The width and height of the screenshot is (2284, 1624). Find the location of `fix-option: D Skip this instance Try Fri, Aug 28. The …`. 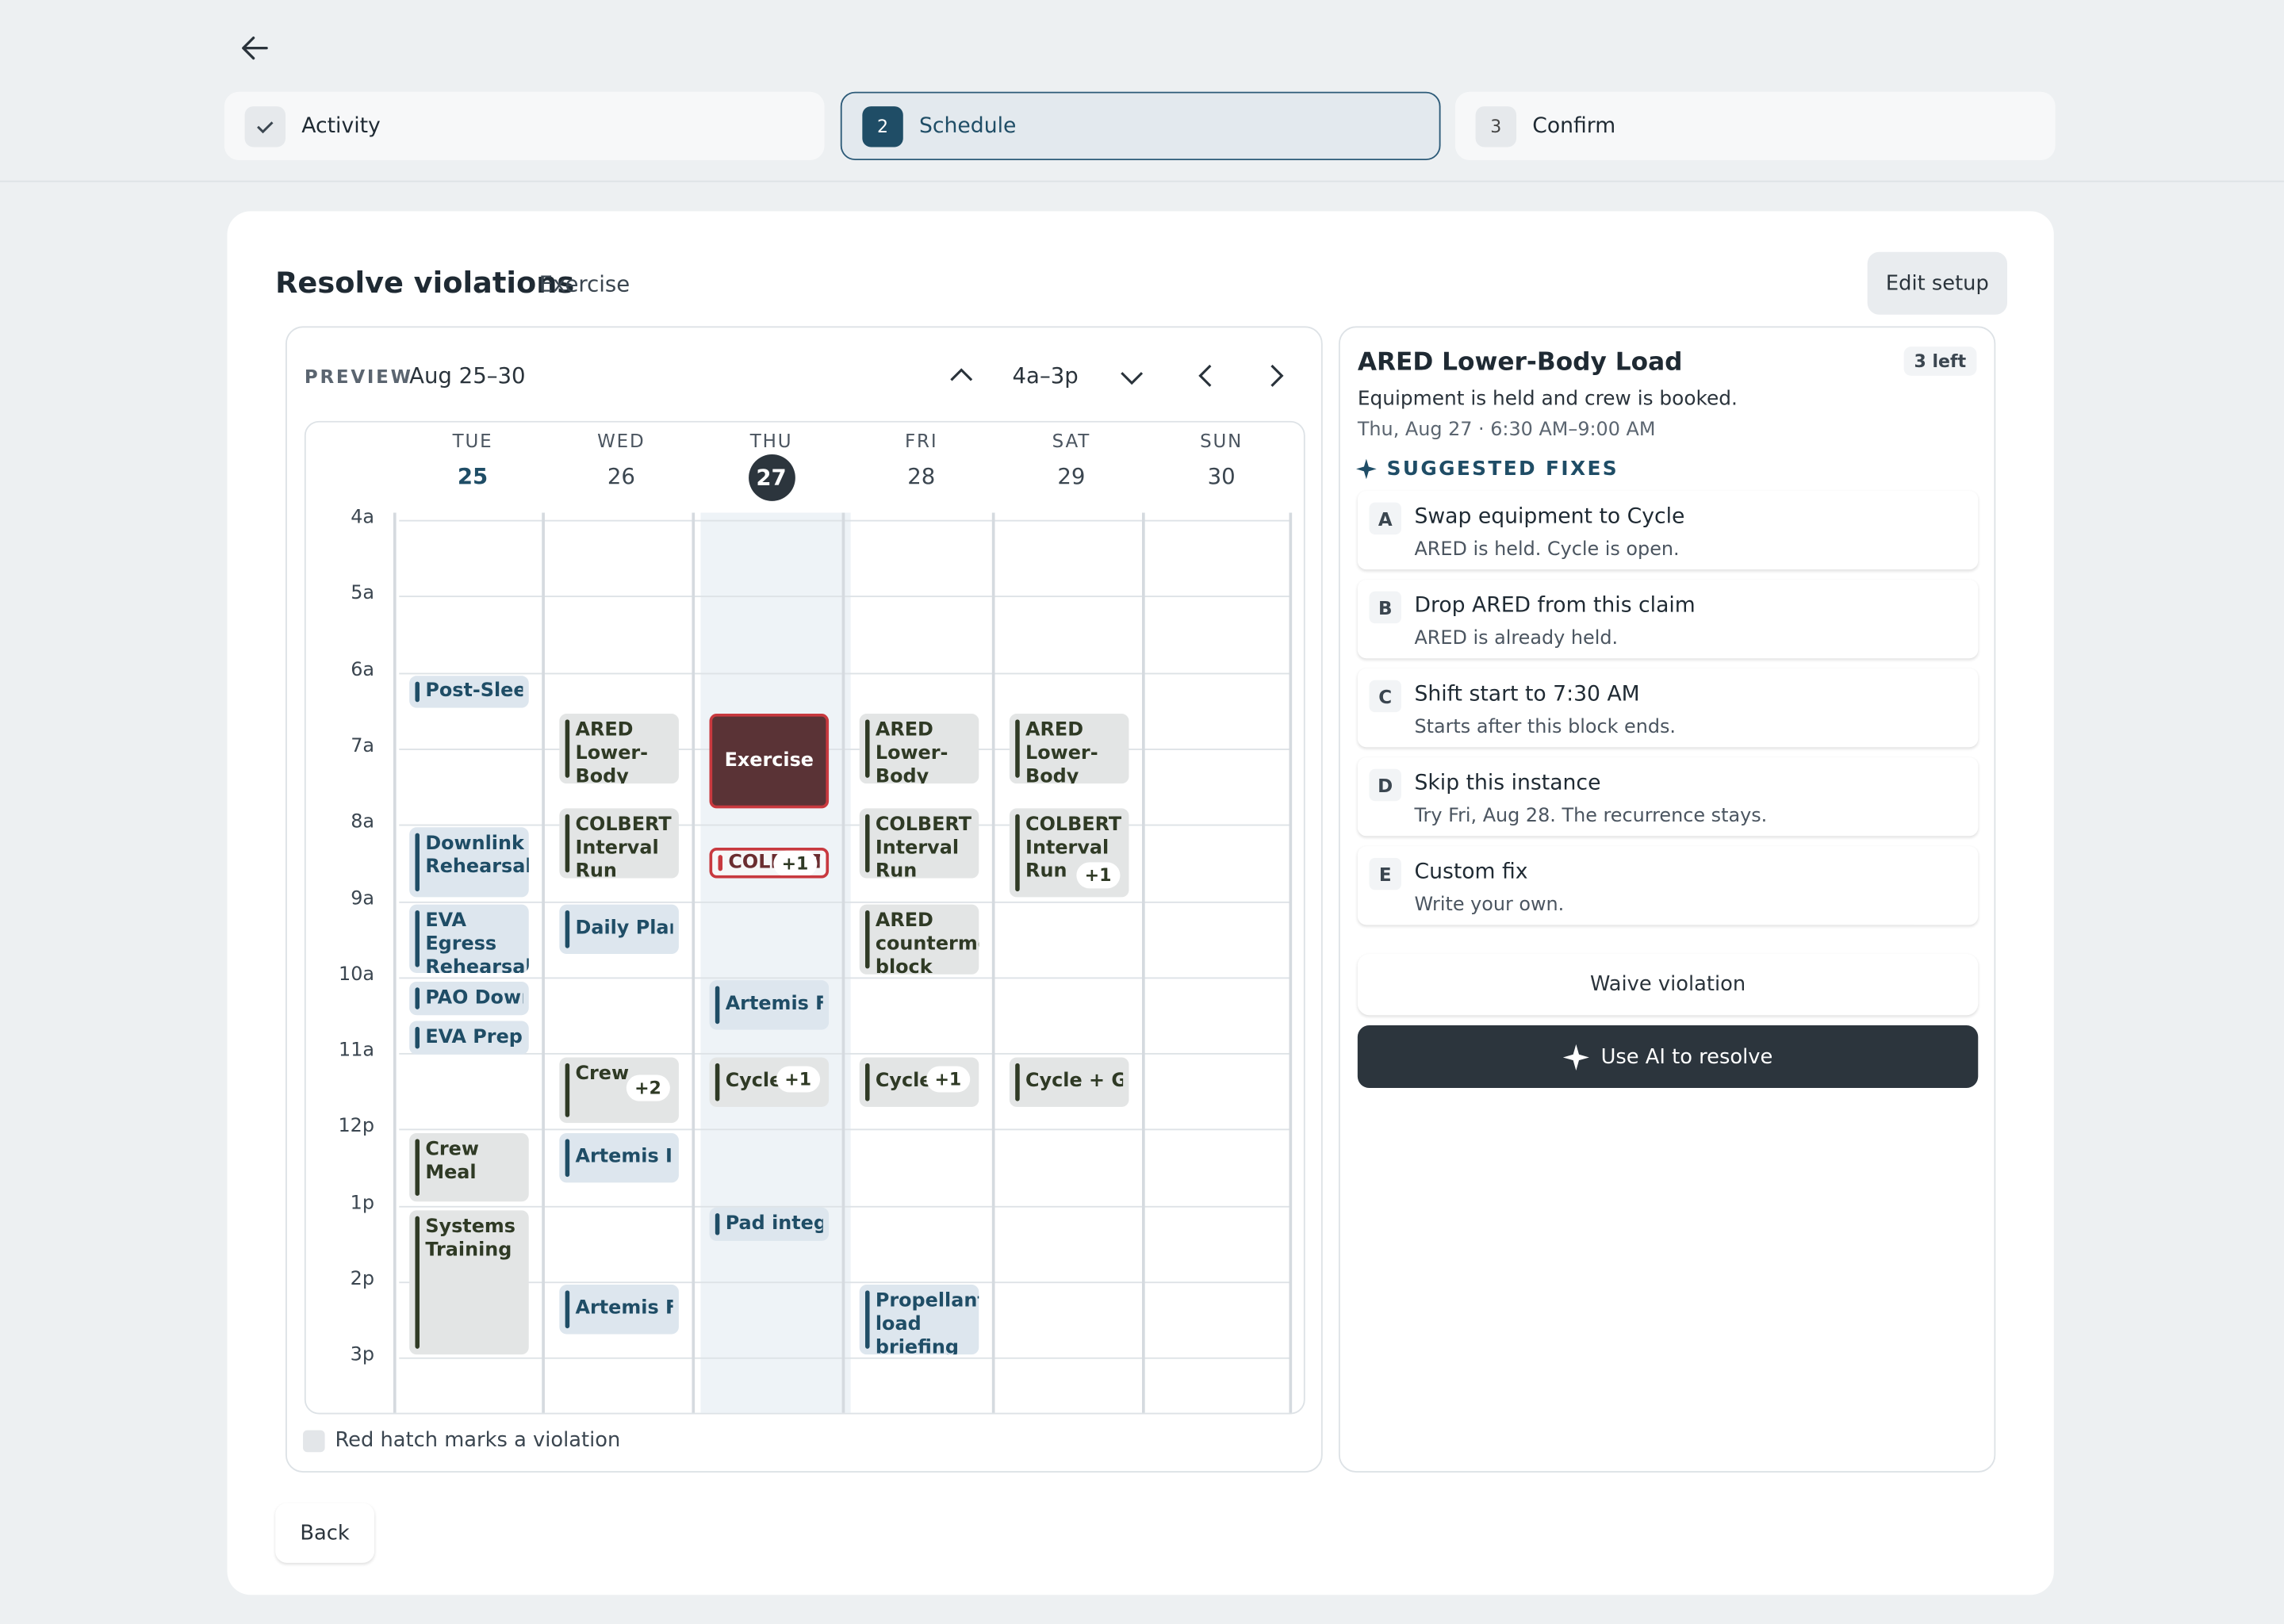

fix-option: D Skip this instance Try Fri, Aug 28. The … is located at coordinates (1668, 797).